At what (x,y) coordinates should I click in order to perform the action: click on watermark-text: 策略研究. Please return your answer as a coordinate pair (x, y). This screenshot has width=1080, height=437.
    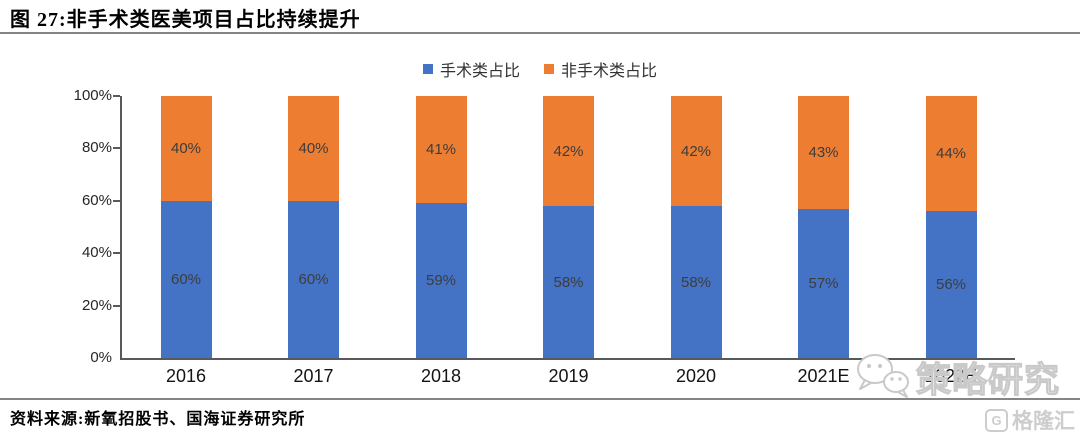
    Looking at the image, I should click on (988, 380).